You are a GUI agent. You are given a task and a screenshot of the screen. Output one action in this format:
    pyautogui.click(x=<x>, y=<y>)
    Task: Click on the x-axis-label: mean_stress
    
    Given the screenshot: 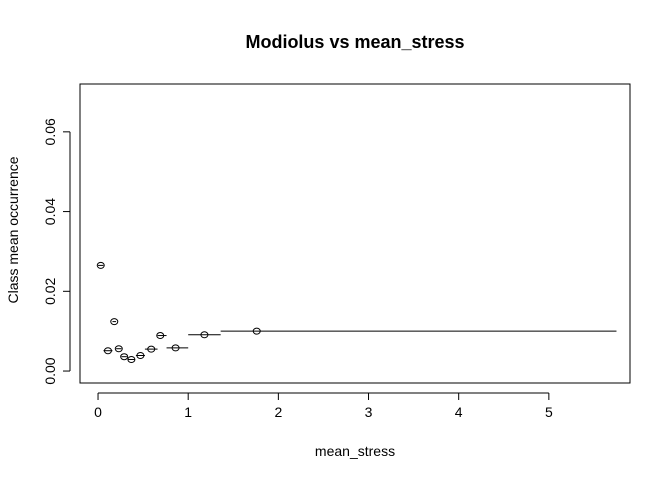 What is the action you would take?
    pyautogui.click(x=355, y=451)
    